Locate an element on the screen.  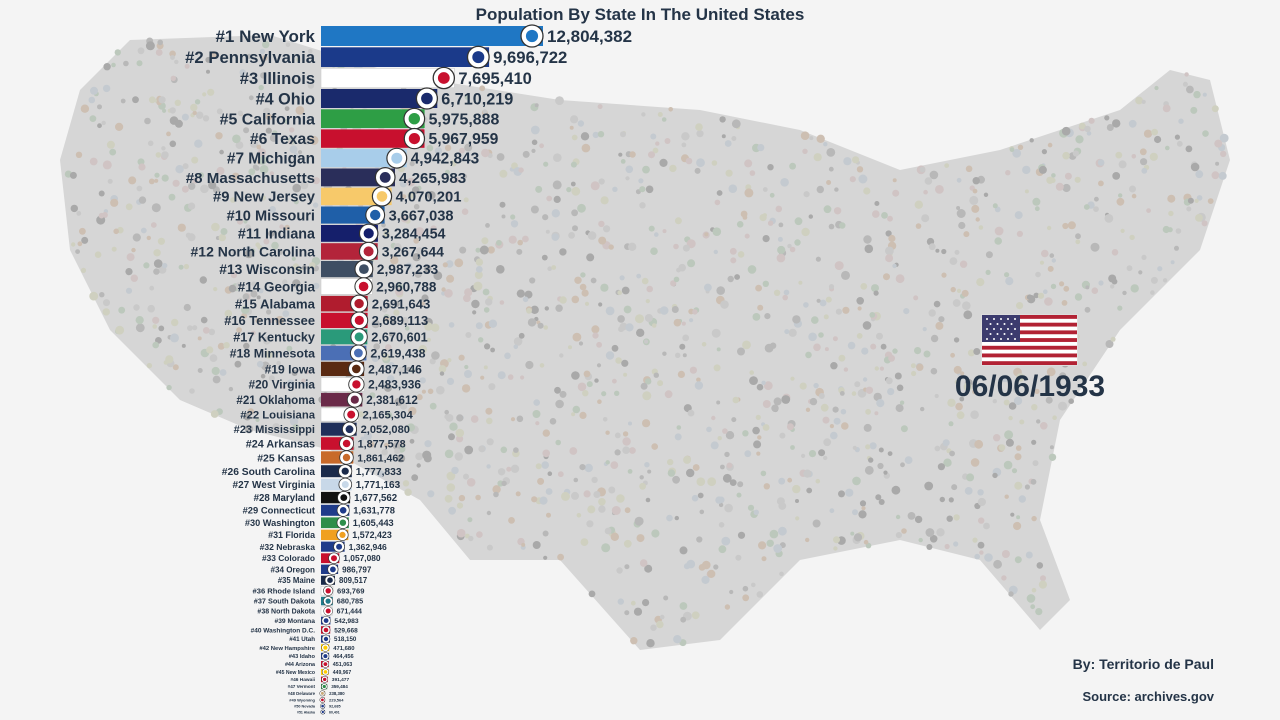
category-label: #1 New York is located at coordinates (265, 36).